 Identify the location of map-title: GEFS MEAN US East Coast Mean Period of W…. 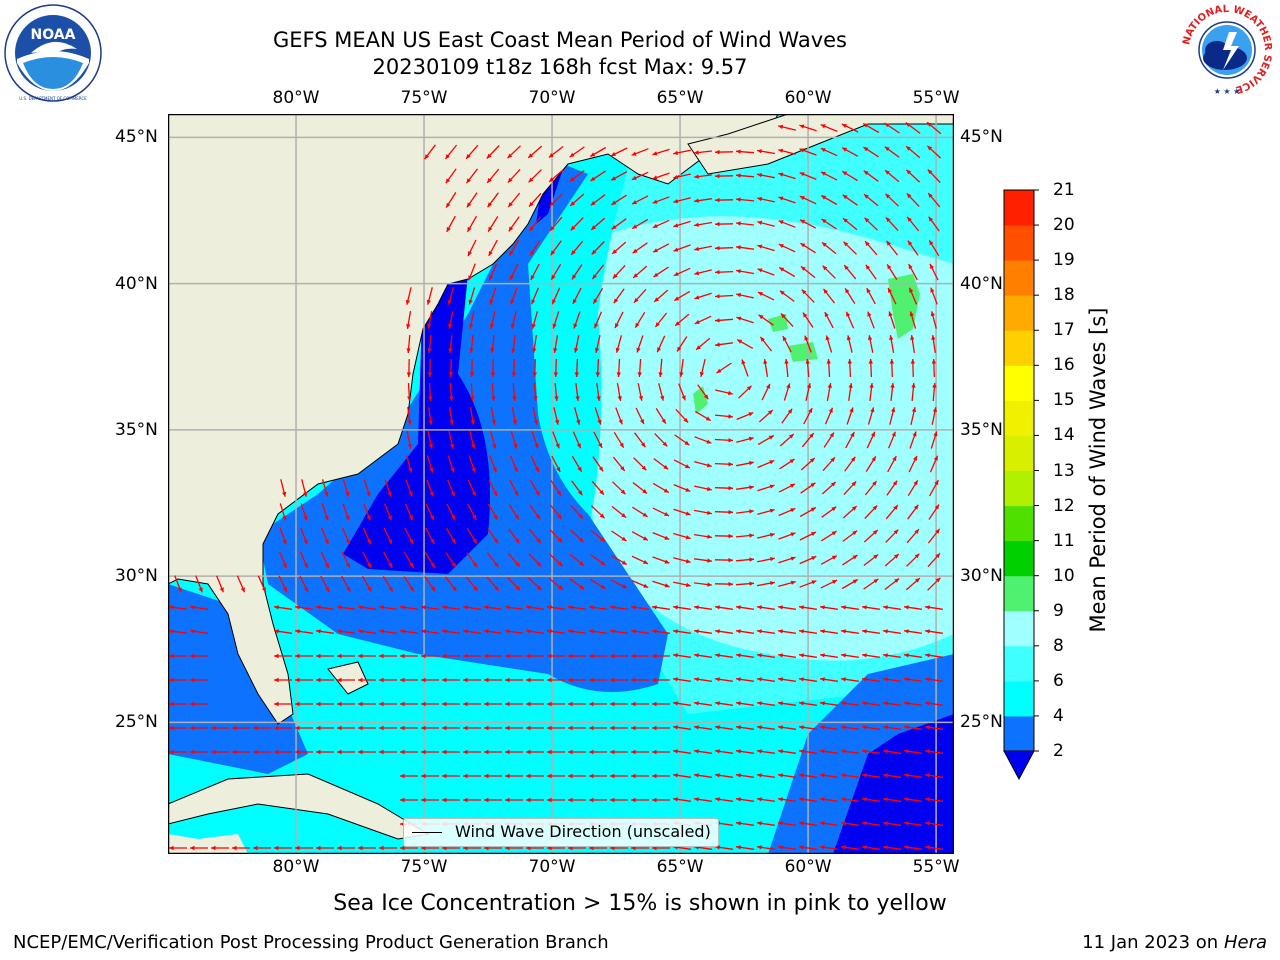
(560, 40).